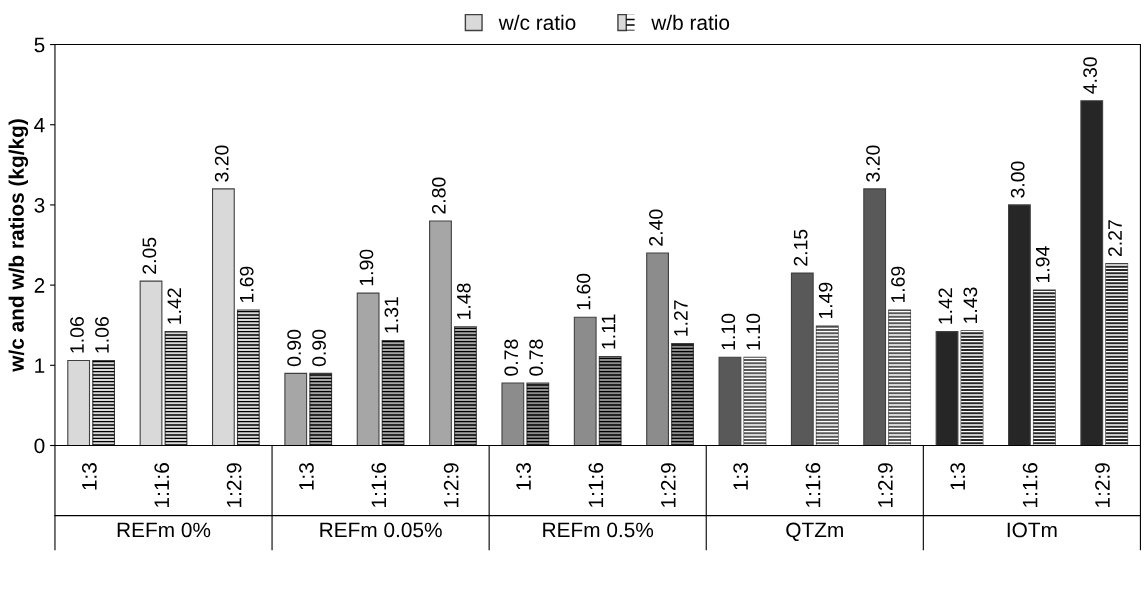 This screenshot has height=594, width=1145. Describe the element at coordinates (391, 315) in the screenshot. I see `data-label: 1.31` at that location.